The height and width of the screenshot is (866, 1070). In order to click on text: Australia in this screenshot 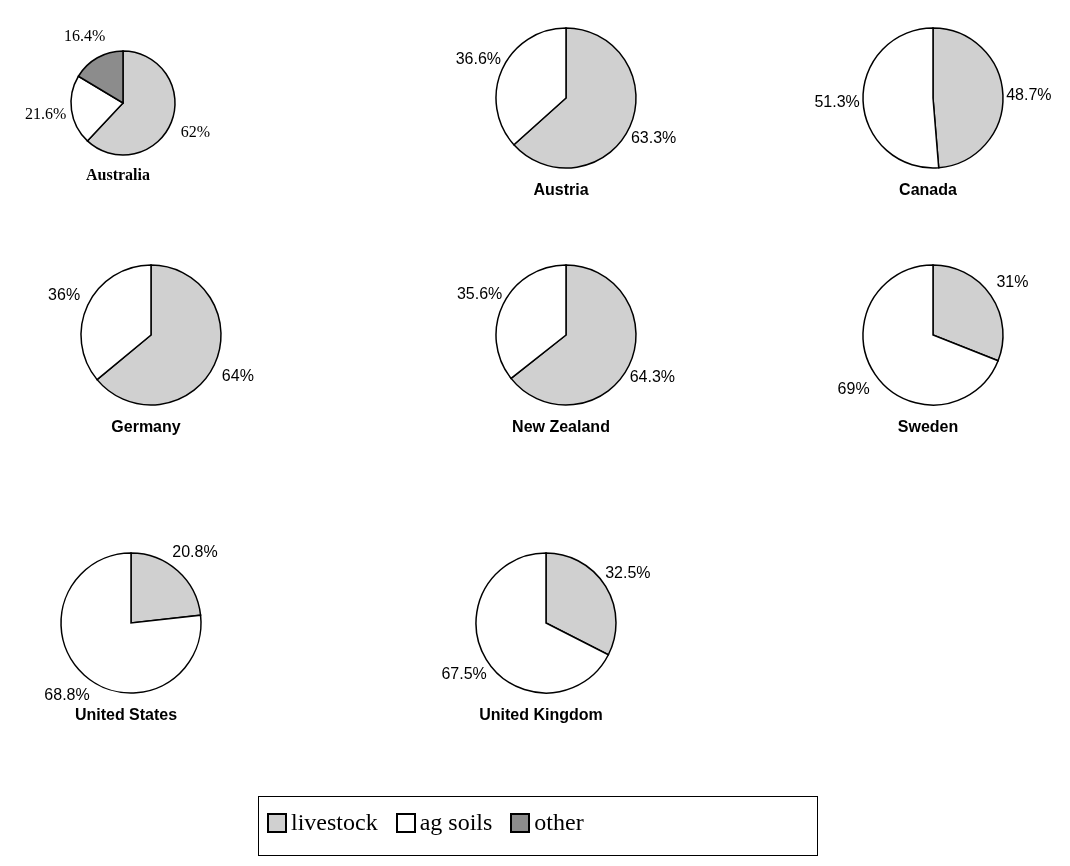, I will do `click(118, 175)`.